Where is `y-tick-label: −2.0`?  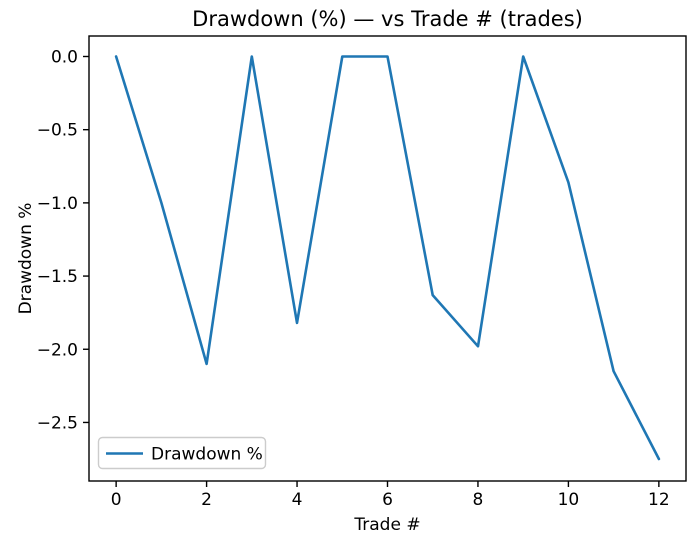 y-tick-label: −2.0 is located at coordinates (57, 350).